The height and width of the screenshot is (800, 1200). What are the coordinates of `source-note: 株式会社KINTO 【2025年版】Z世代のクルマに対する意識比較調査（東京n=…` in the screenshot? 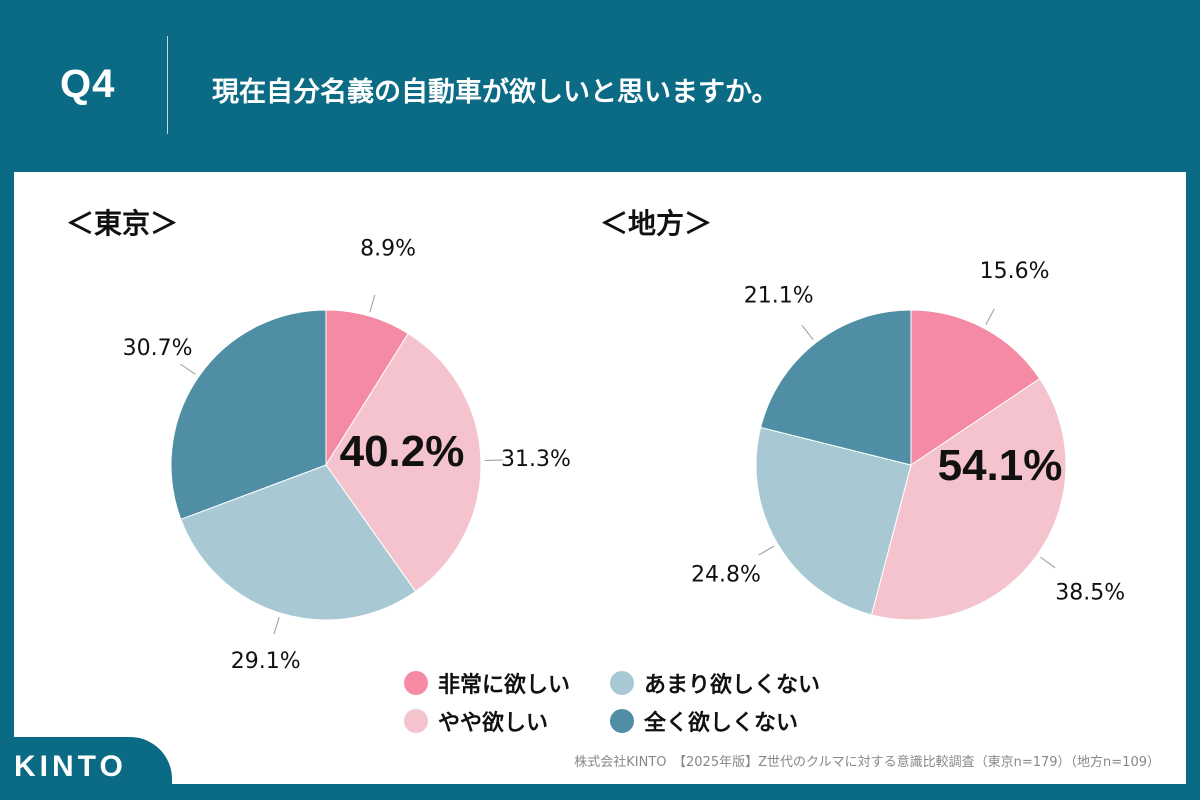 It's located at (867, 762).